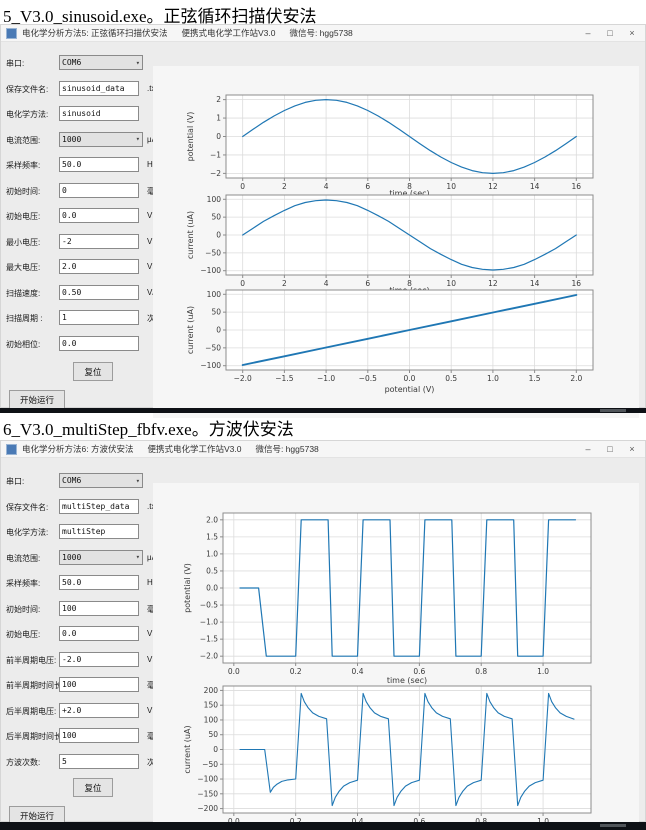  Describe the element at coordinates (23, 762) in the screenshot. I see `square-wave-count-label: 方波次数:` at that location.